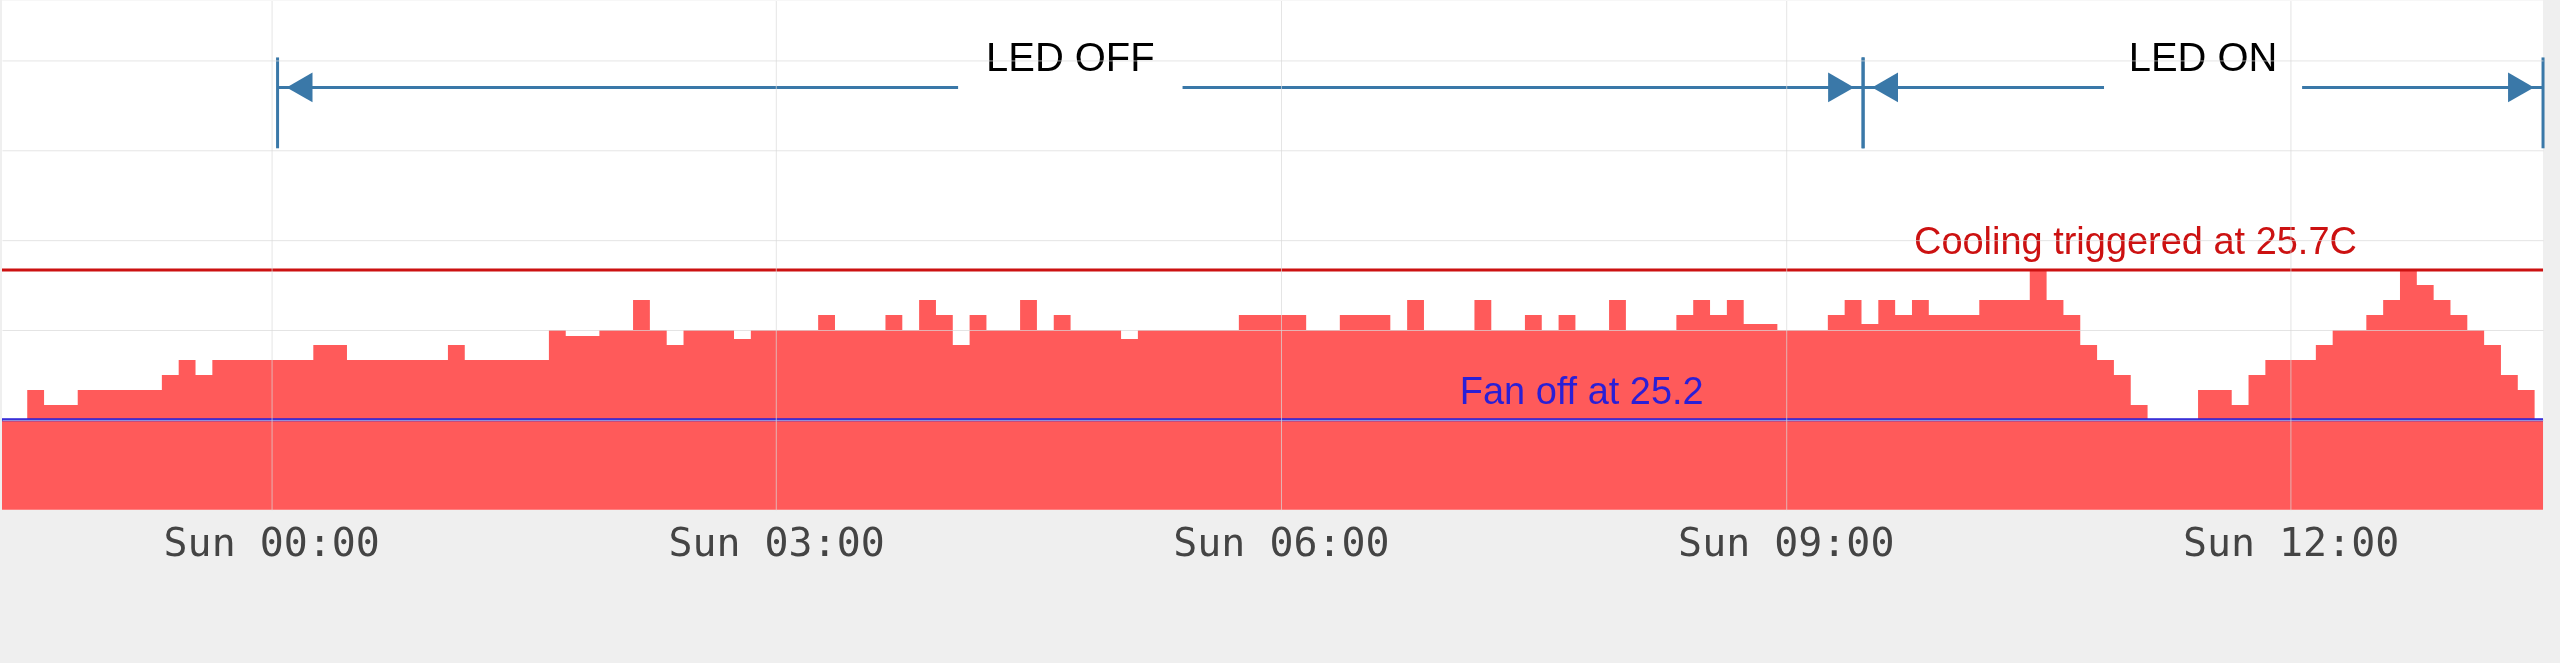 The image size is (2560, 663). What do you see at coordinates (1281, 542) in the screenshot?
I see `x-tick-label: Sun 06:00` at bounding box center [1281, 542].